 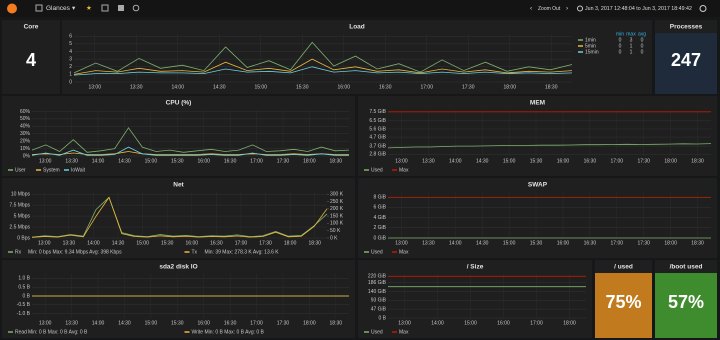 What do you see at coordinates (21, 195) in the screenshot?
I see `y-tick-label: 10 Mbps` at bounding box center [21, 195].